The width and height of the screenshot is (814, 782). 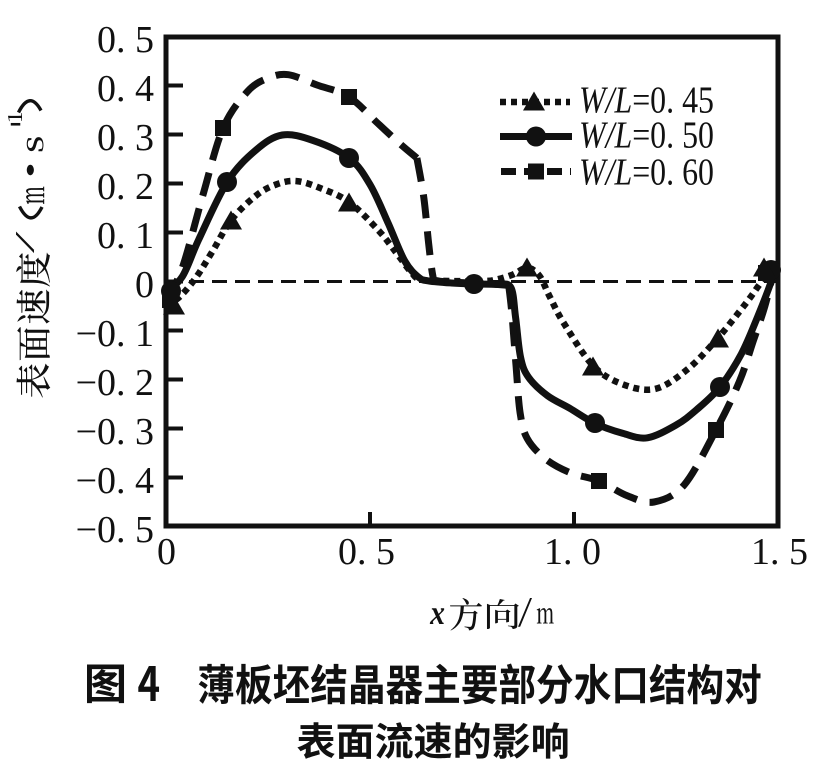 I want to click on svg-text: 1. 0, so click(x=572, y=552).